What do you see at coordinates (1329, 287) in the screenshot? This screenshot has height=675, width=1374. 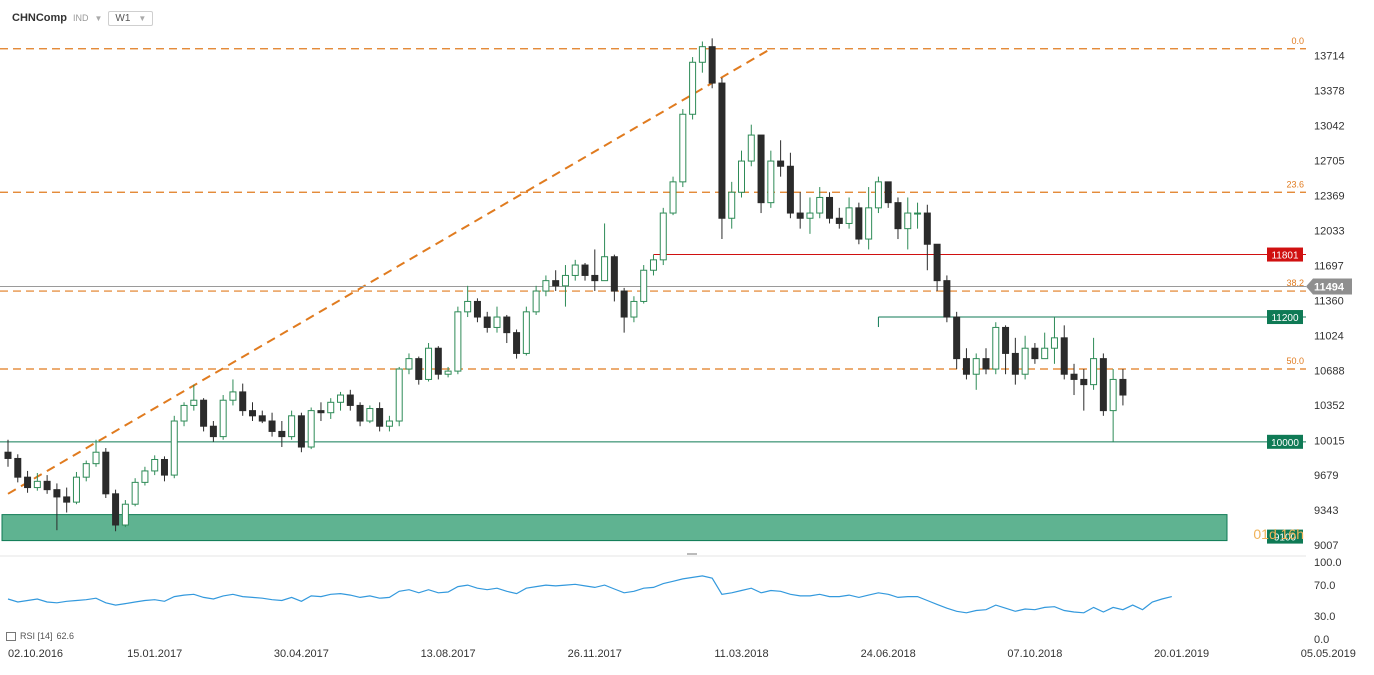 I see `current-price-tag: 11494` at bounding box center [1329, 287].